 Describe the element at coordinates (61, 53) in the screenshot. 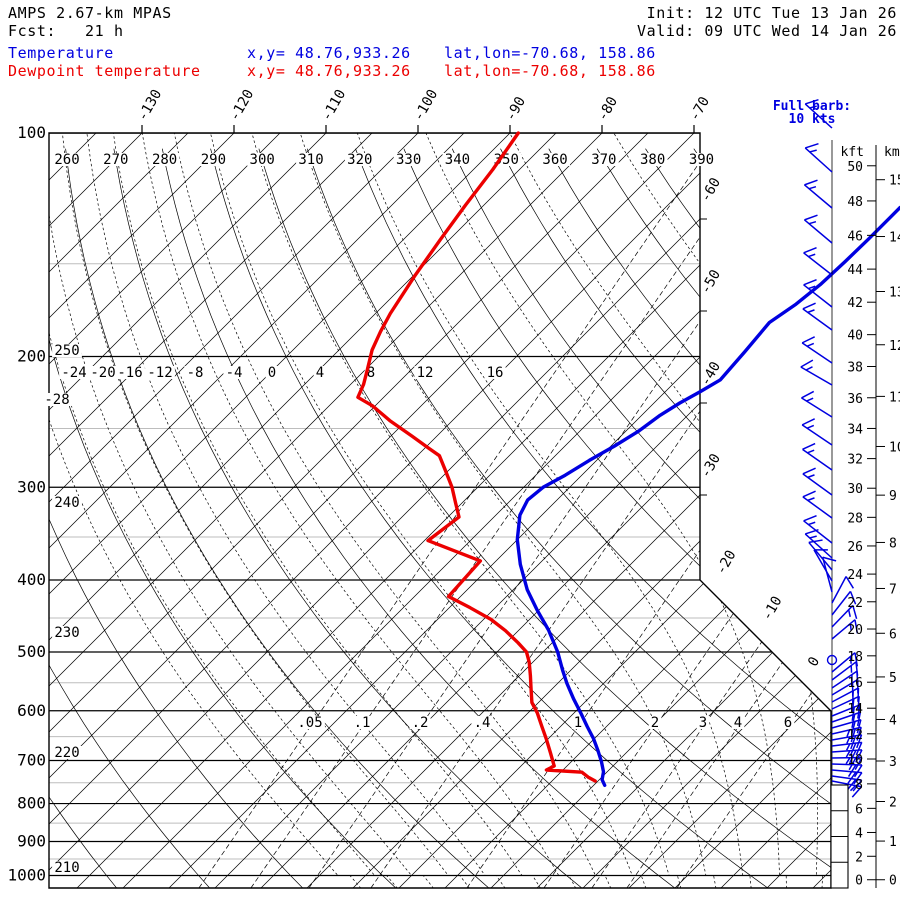

I see `temperature-legend-label: Temperature` at that location.